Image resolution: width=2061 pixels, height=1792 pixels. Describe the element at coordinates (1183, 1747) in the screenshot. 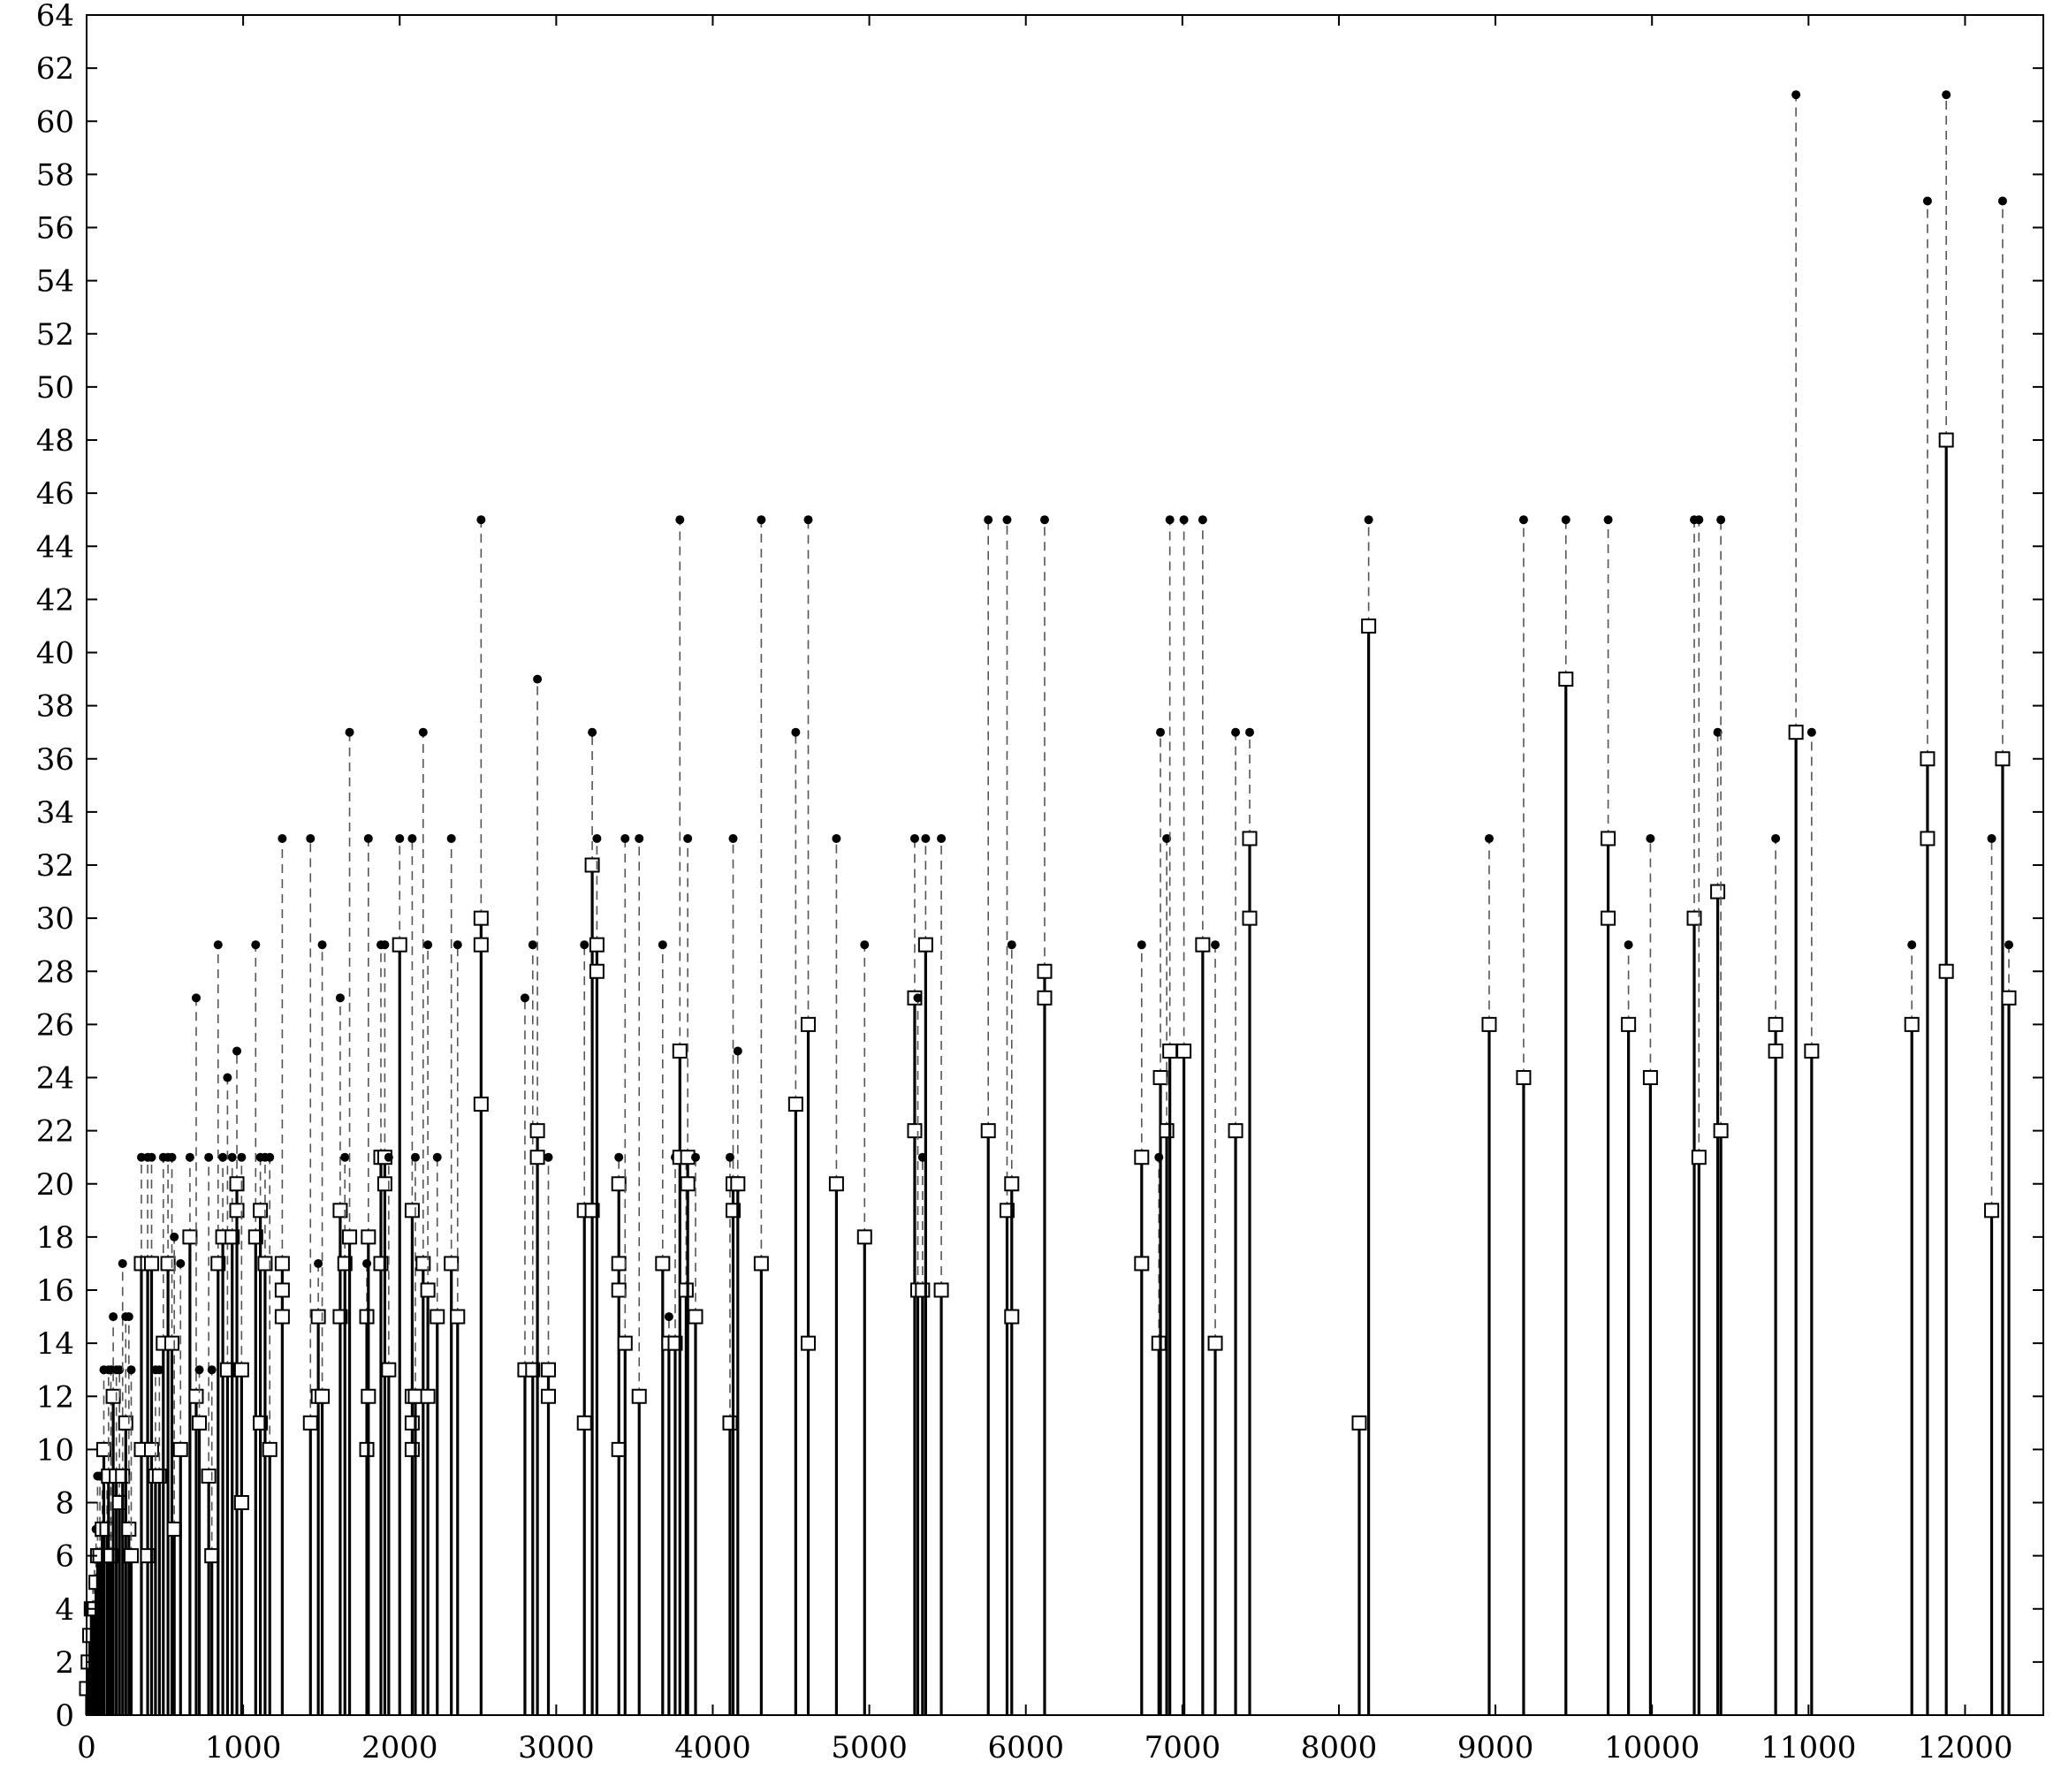

I see `x-tick-label: 7000` at that location.